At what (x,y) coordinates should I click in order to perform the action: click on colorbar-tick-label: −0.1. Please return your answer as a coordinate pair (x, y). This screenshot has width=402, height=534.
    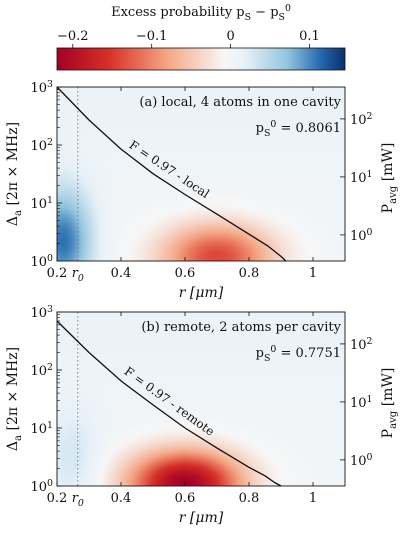
    Looking at the image, I should click on (152, 36).